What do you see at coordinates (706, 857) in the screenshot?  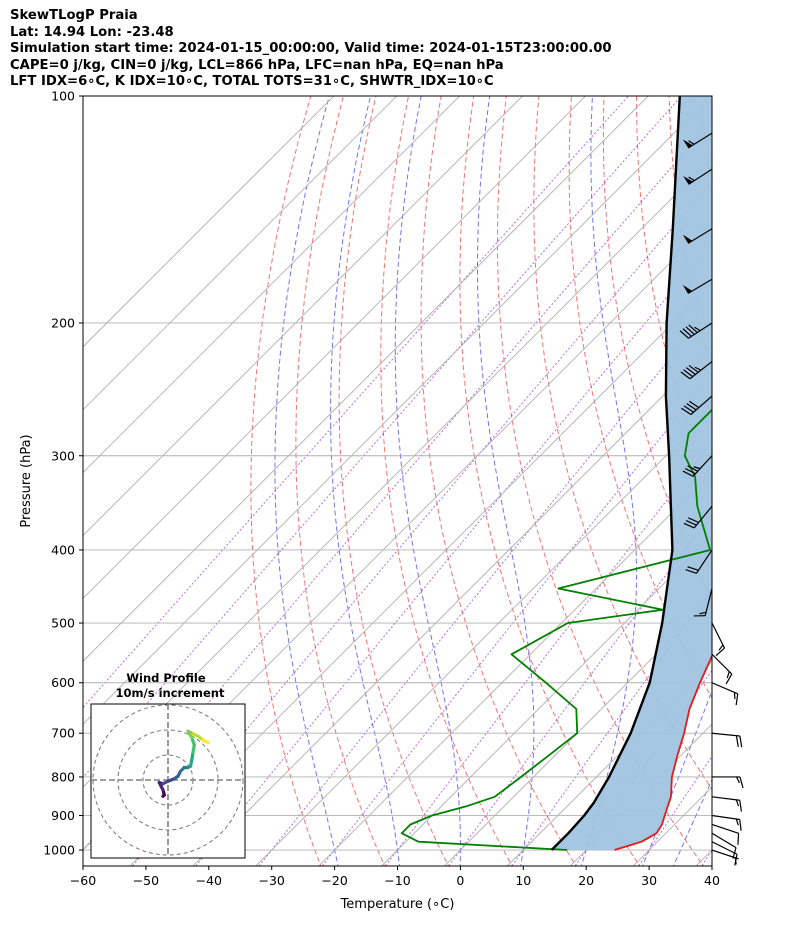 I see `mixing-ratio-line` at bounding box center [706, 857].